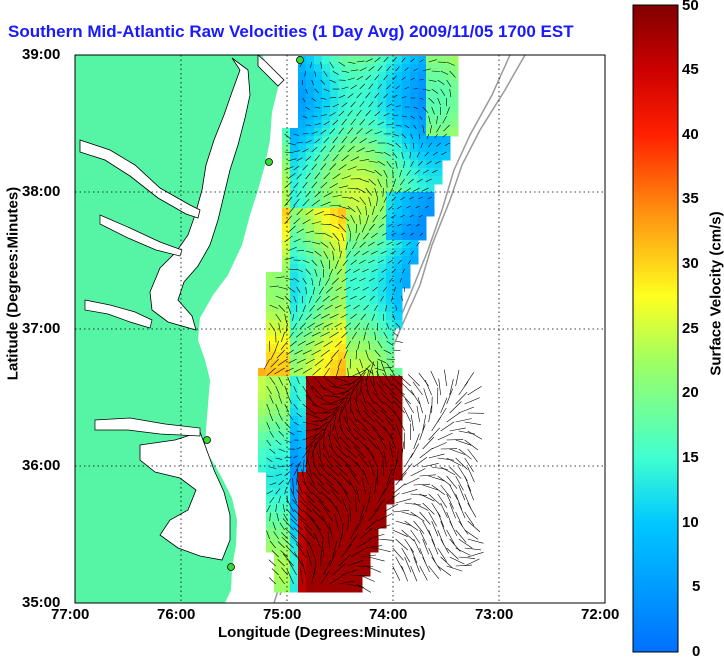  Describe the element at coordinates (716, 294) in the screenshot. I see `colorbar-label: Surface Velocity (cm/s)` at that location.